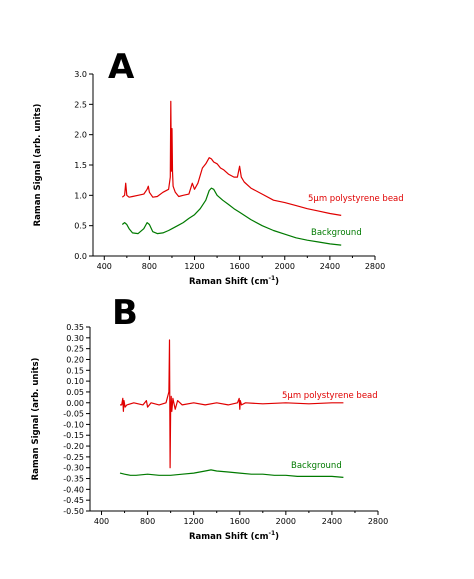 Image resolution: width=474 pixels, height=579 pixels. Describe the element at coordinates (75, 338) in the screenshot. I see `y-tick-label: 0.30` at that location.